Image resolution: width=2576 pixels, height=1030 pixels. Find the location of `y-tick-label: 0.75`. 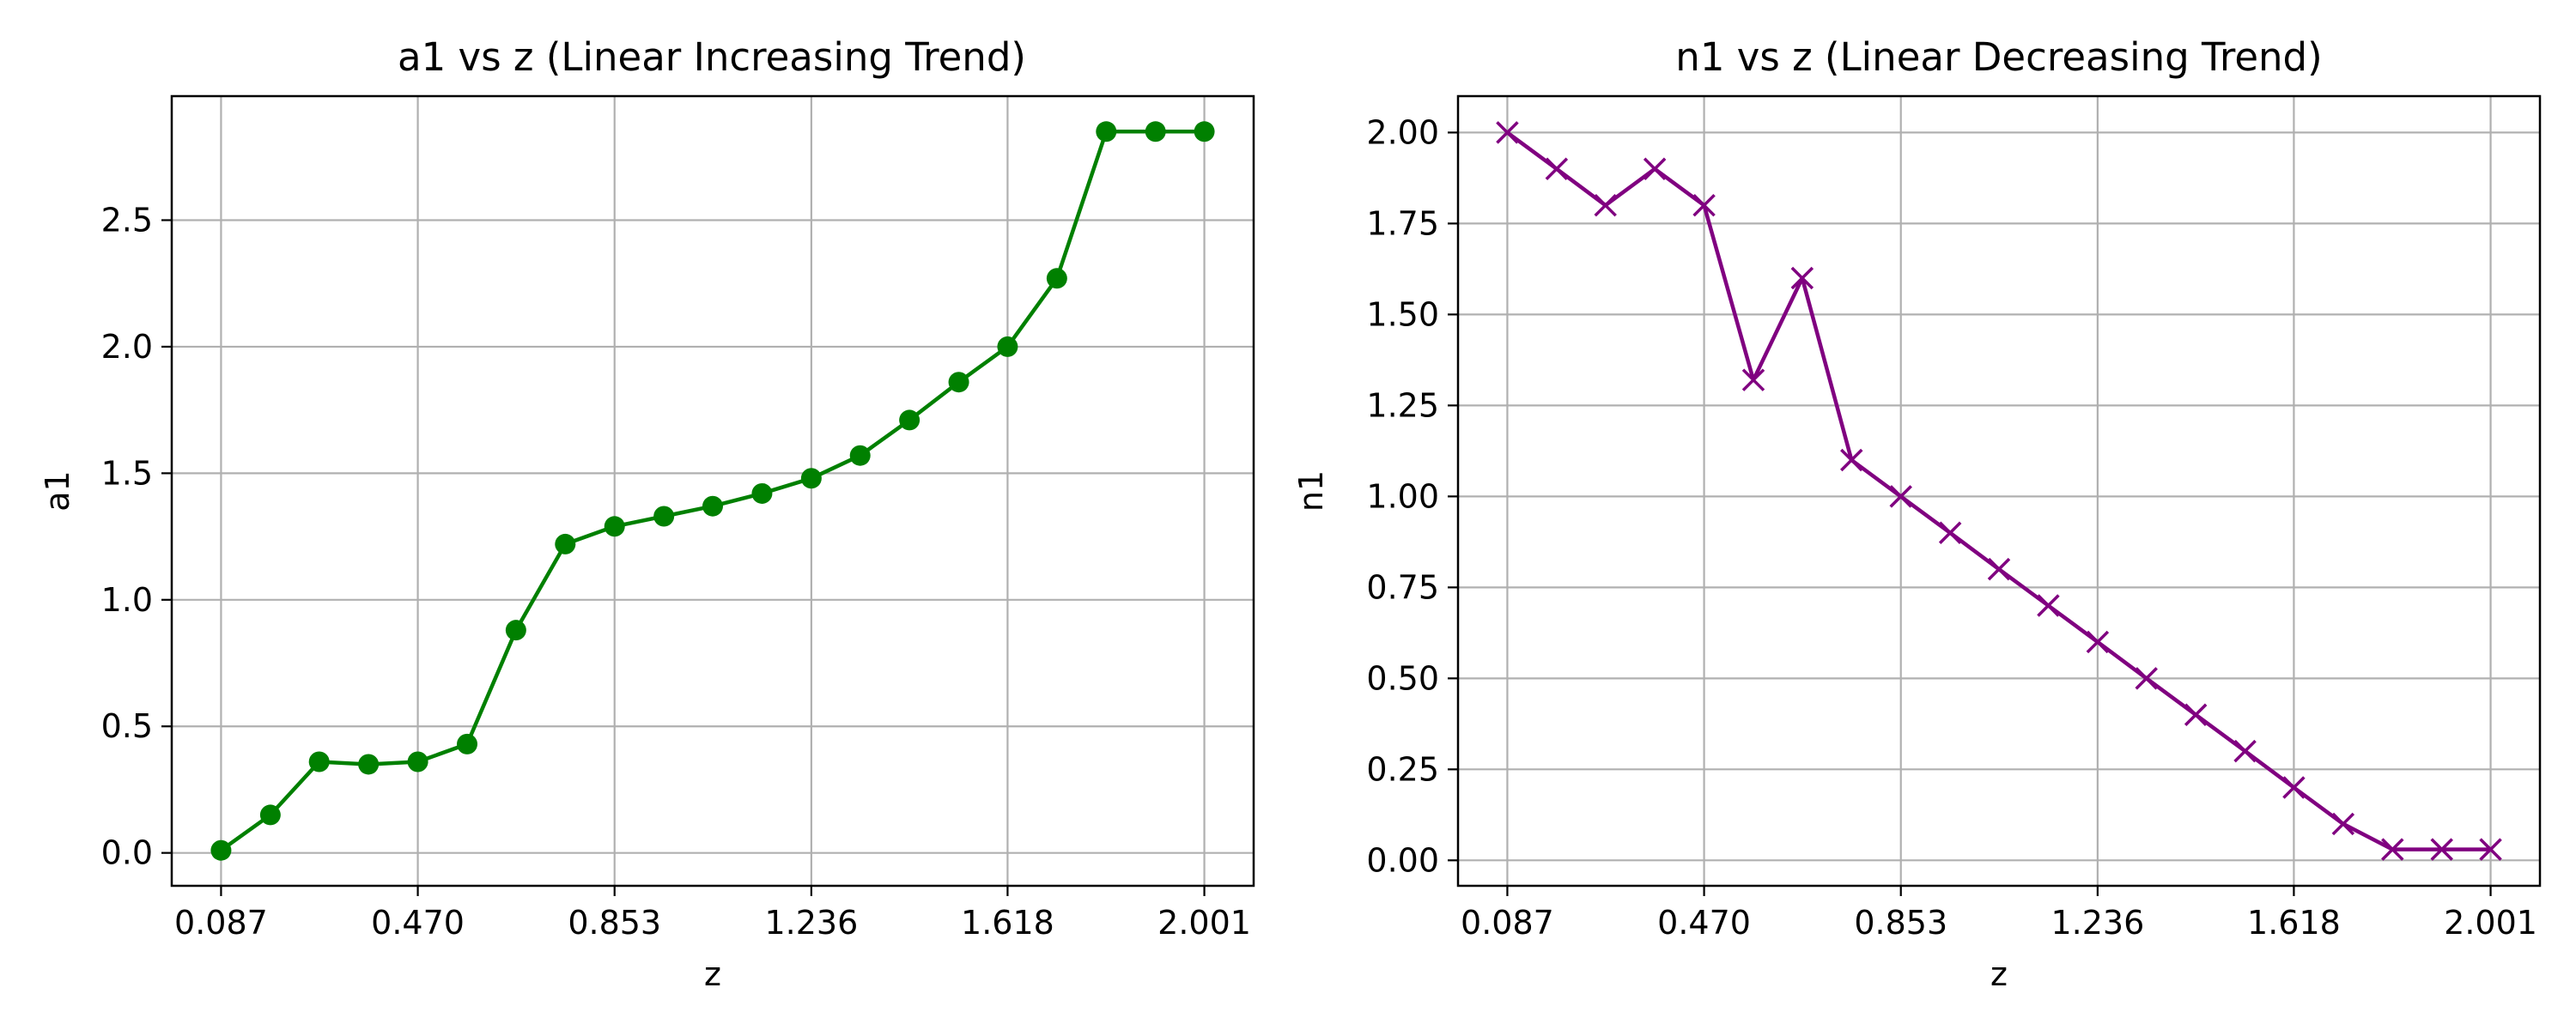

y-tick-label: 0.75 is located at coordinates (1402, 587).